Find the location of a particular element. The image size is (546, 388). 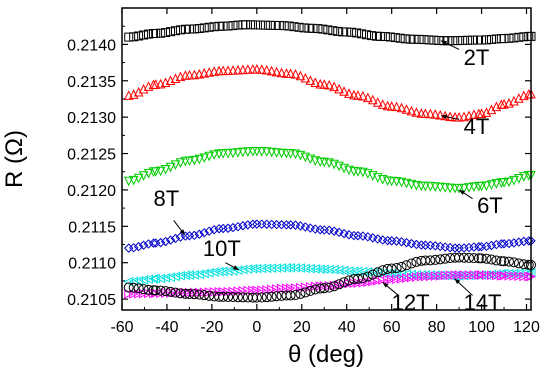

series-label-4T: 4T is located at coordinates (477, 126).